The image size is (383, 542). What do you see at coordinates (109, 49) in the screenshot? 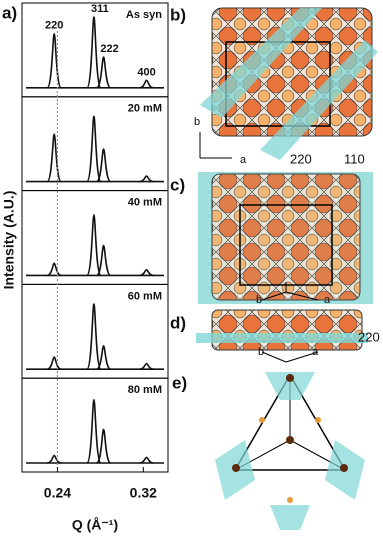
I see `peak-label: 222` at bounding box center [109, 49].